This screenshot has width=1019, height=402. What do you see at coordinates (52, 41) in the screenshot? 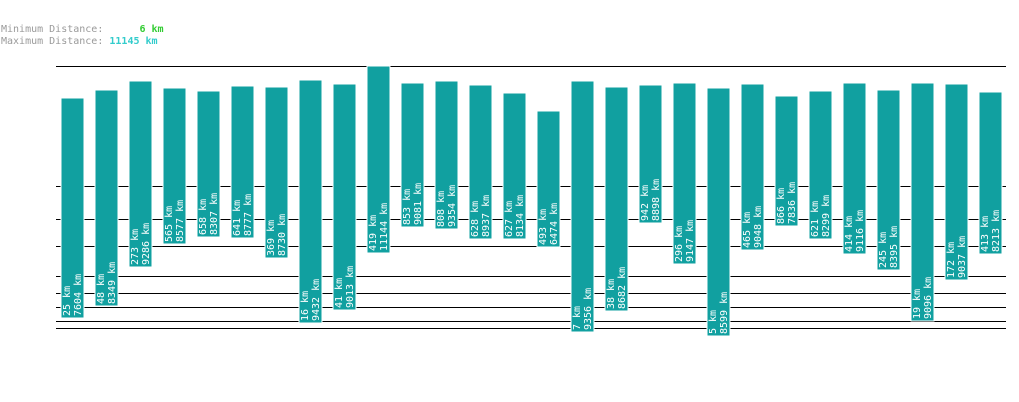
I see `max-distance-label: Maximum Distance:` at bounding box center [52, 41].